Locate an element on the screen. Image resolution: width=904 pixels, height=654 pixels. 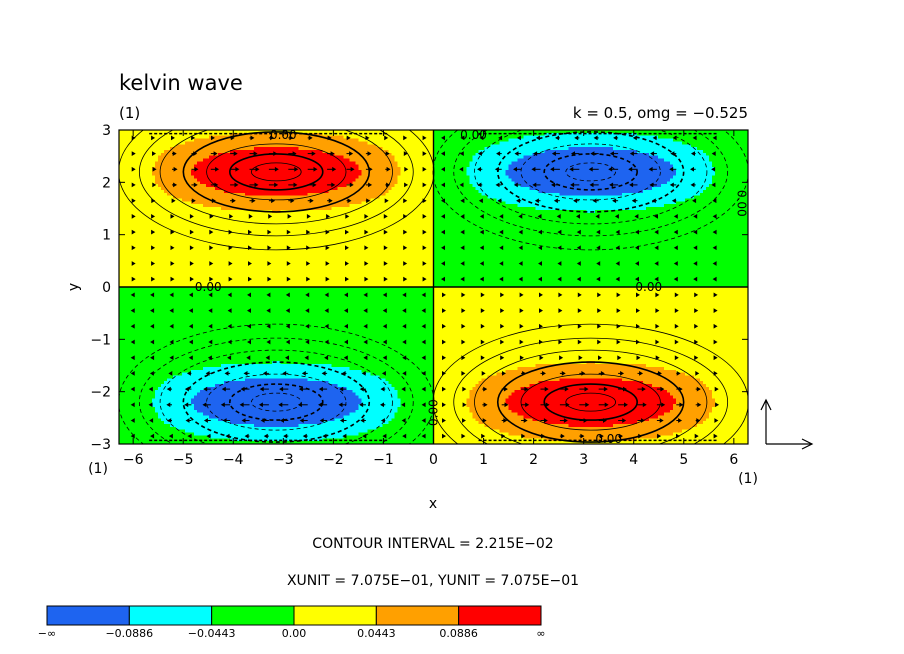
y-axis-note: (1) is located at coordinates (98, 469).